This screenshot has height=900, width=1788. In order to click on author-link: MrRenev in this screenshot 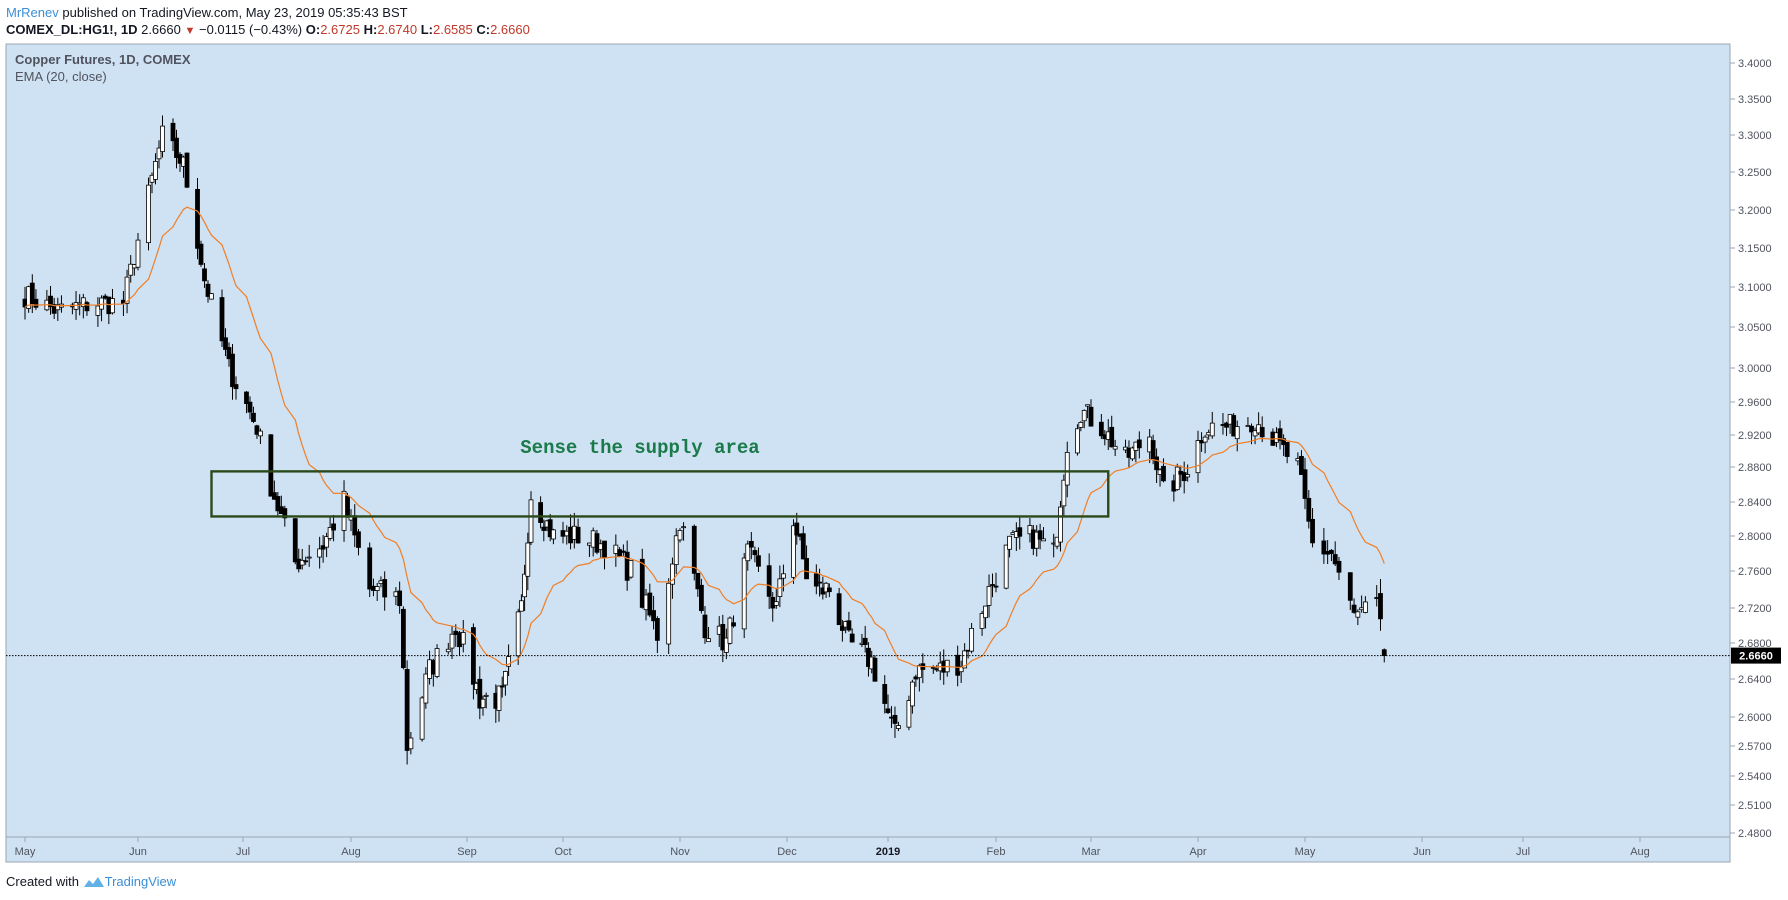, I will do `click(32, 12)`.